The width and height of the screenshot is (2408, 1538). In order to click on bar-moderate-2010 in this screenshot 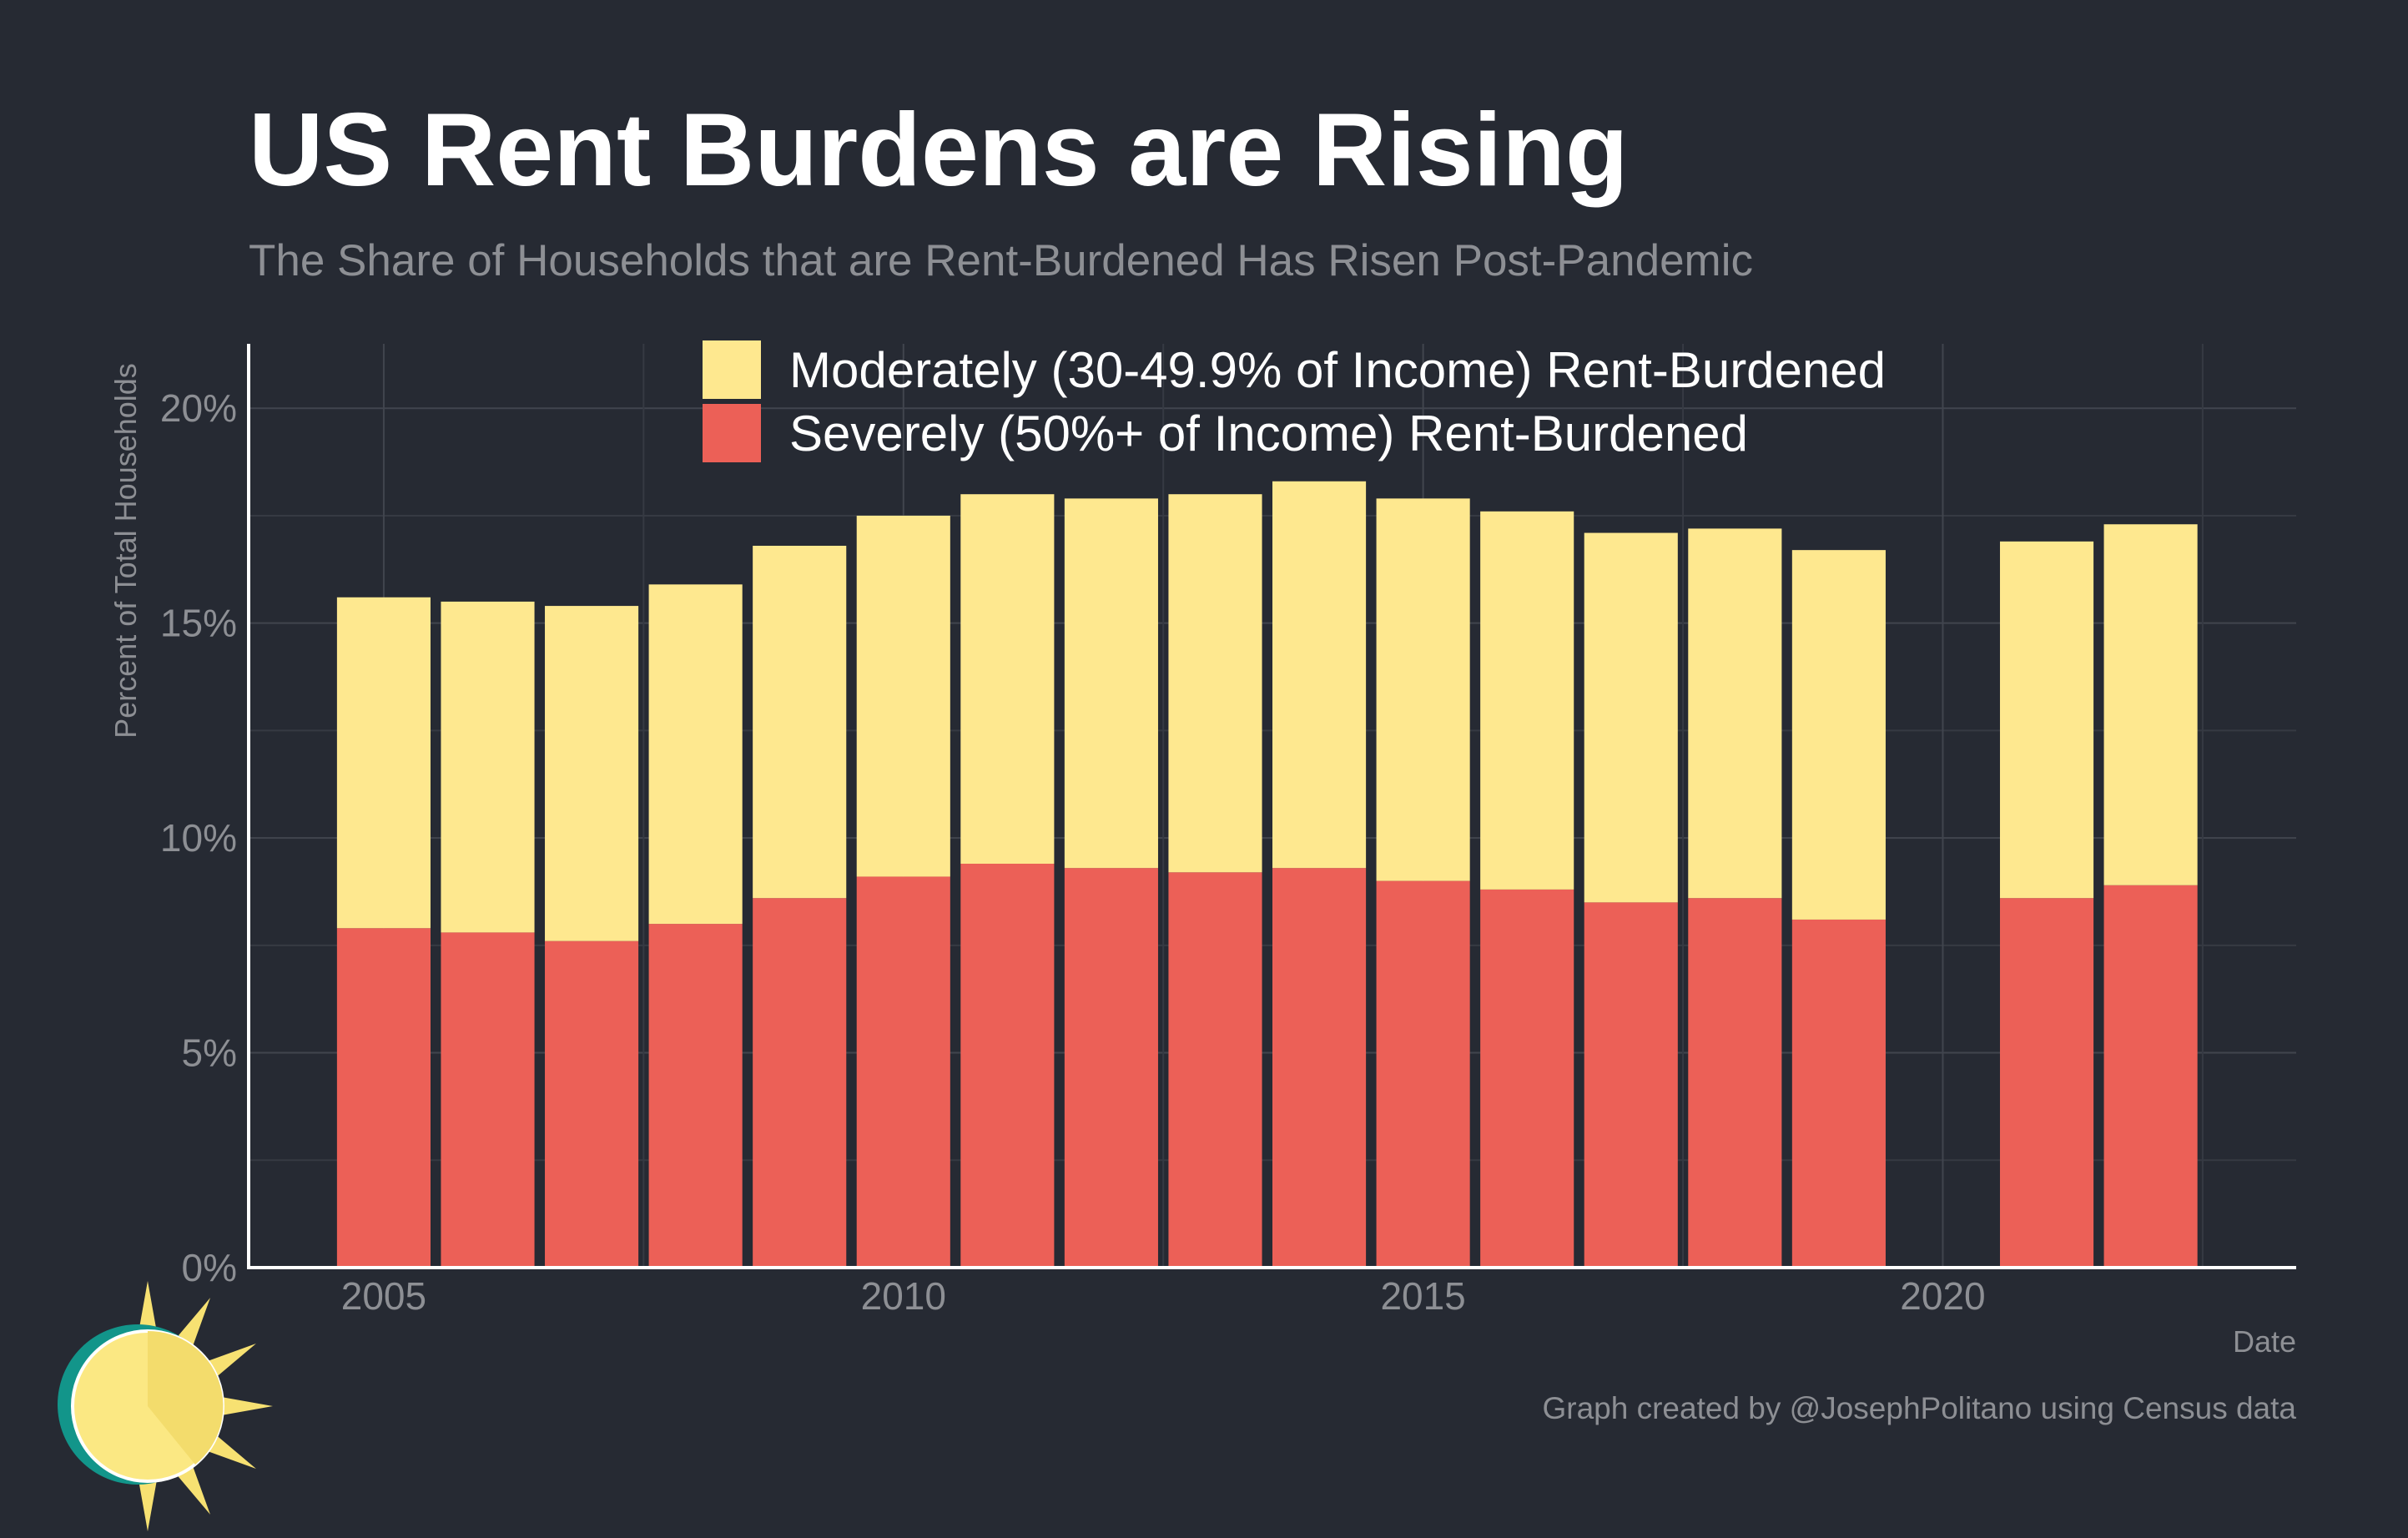, I will do `click(903, 696)`.